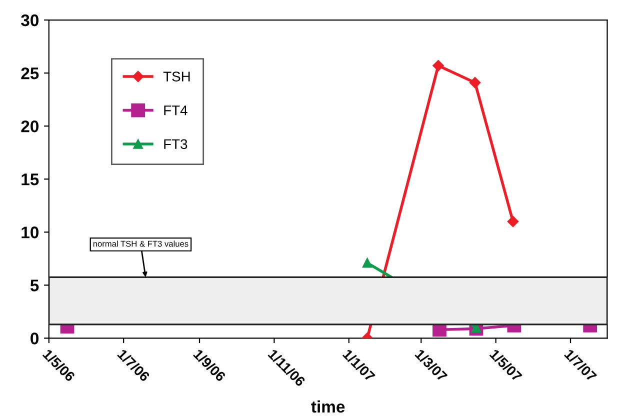 Image resolution: width=619 pixels, height=417 pixels. What do you see at coordinates (34, 338) in the screenshot?
I see `y-tick-label: 0` at bounding box center [34, 338].